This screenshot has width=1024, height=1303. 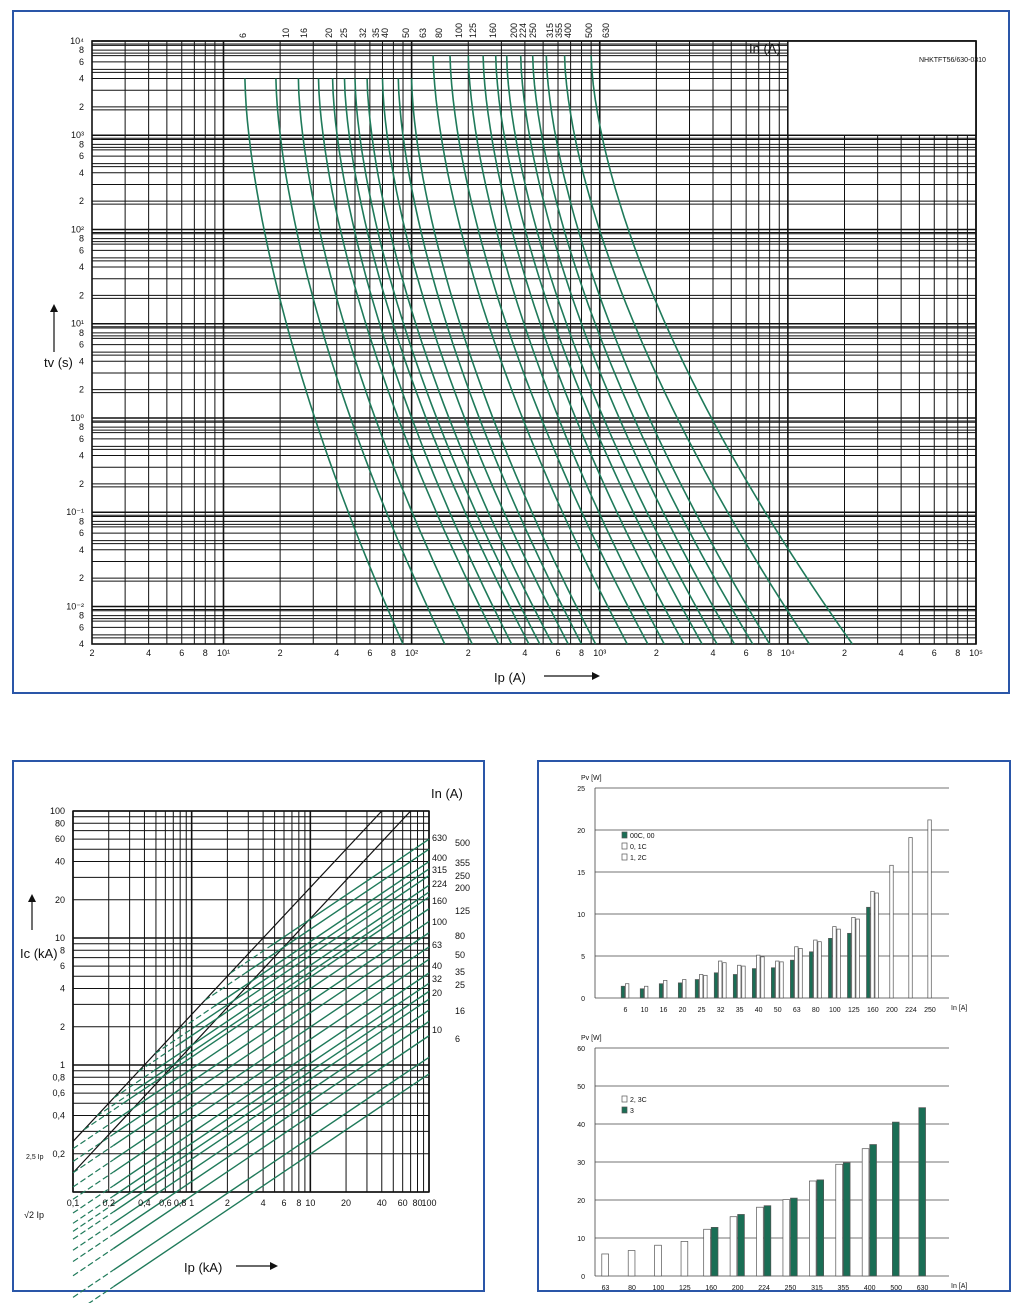 I want to click on curve-label-16: 16, so click(x=304, y=33).